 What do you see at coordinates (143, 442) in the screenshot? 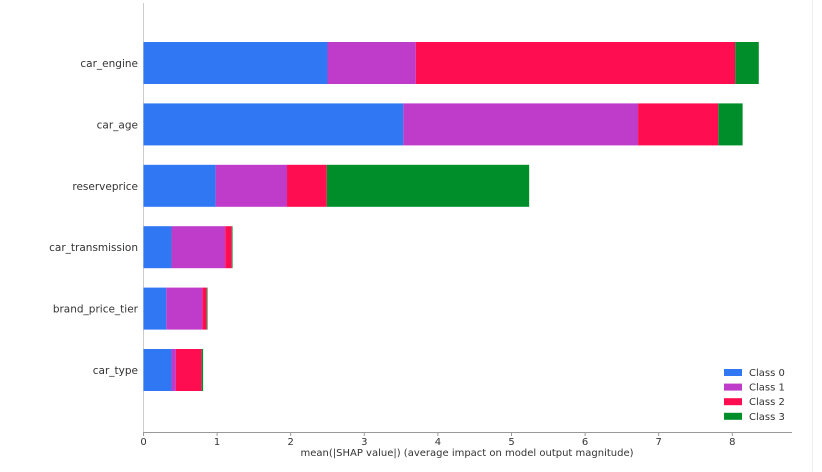
I see `x-tick-label: 0` at bounding box center [143, 442].